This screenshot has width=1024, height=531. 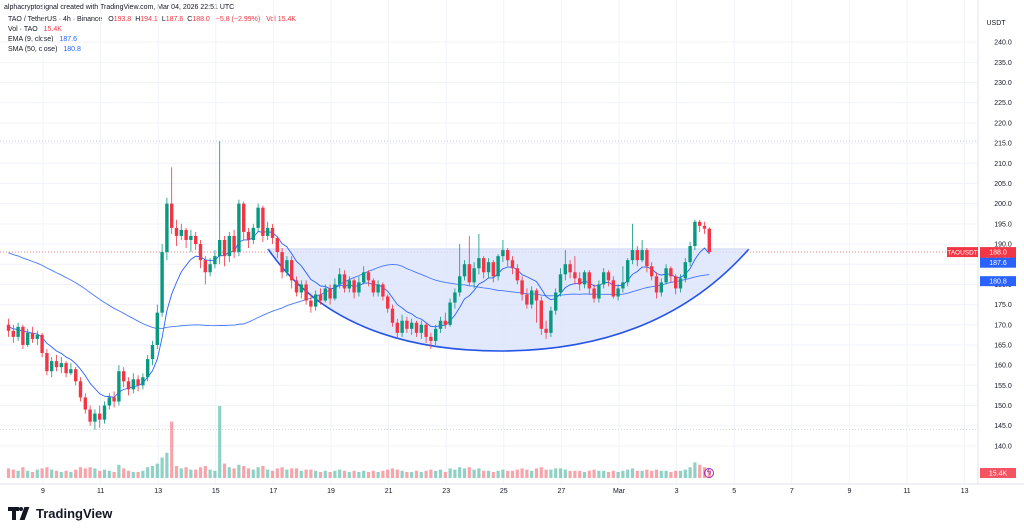 What do you see at coordinates (55, 19) in the screenshot?
I see `symbol-label: TAO / TetherUS · 4h · Binance` at bounding box center [55, 19].